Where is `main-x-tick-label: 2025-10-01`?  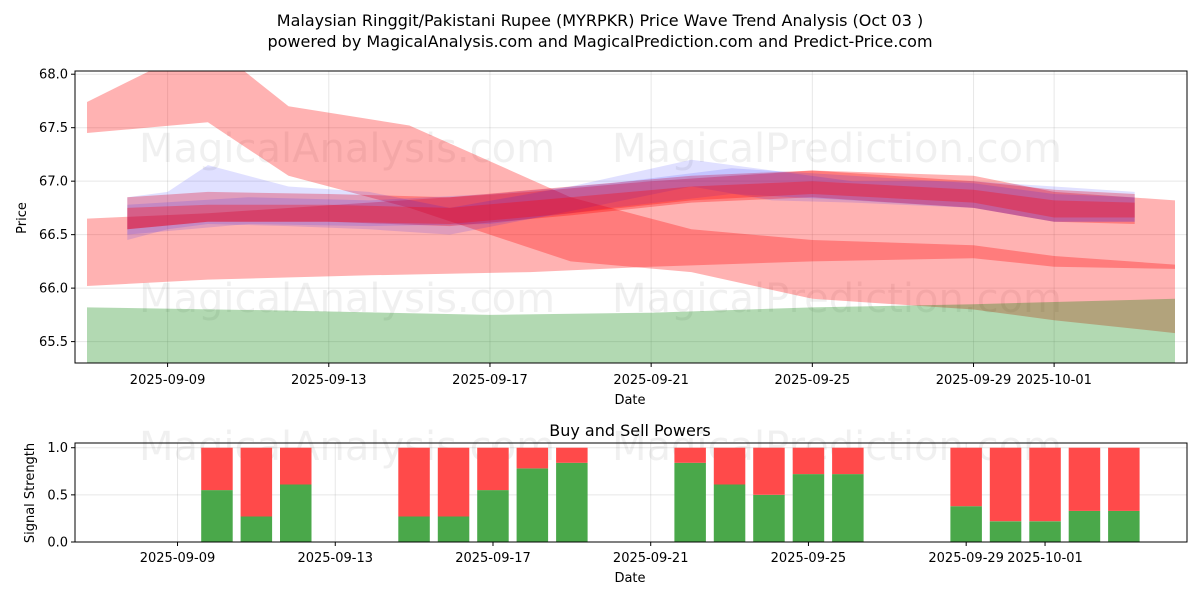 main-x-tick-label: 2025-10-01 is located at coordinates (1054, 380).